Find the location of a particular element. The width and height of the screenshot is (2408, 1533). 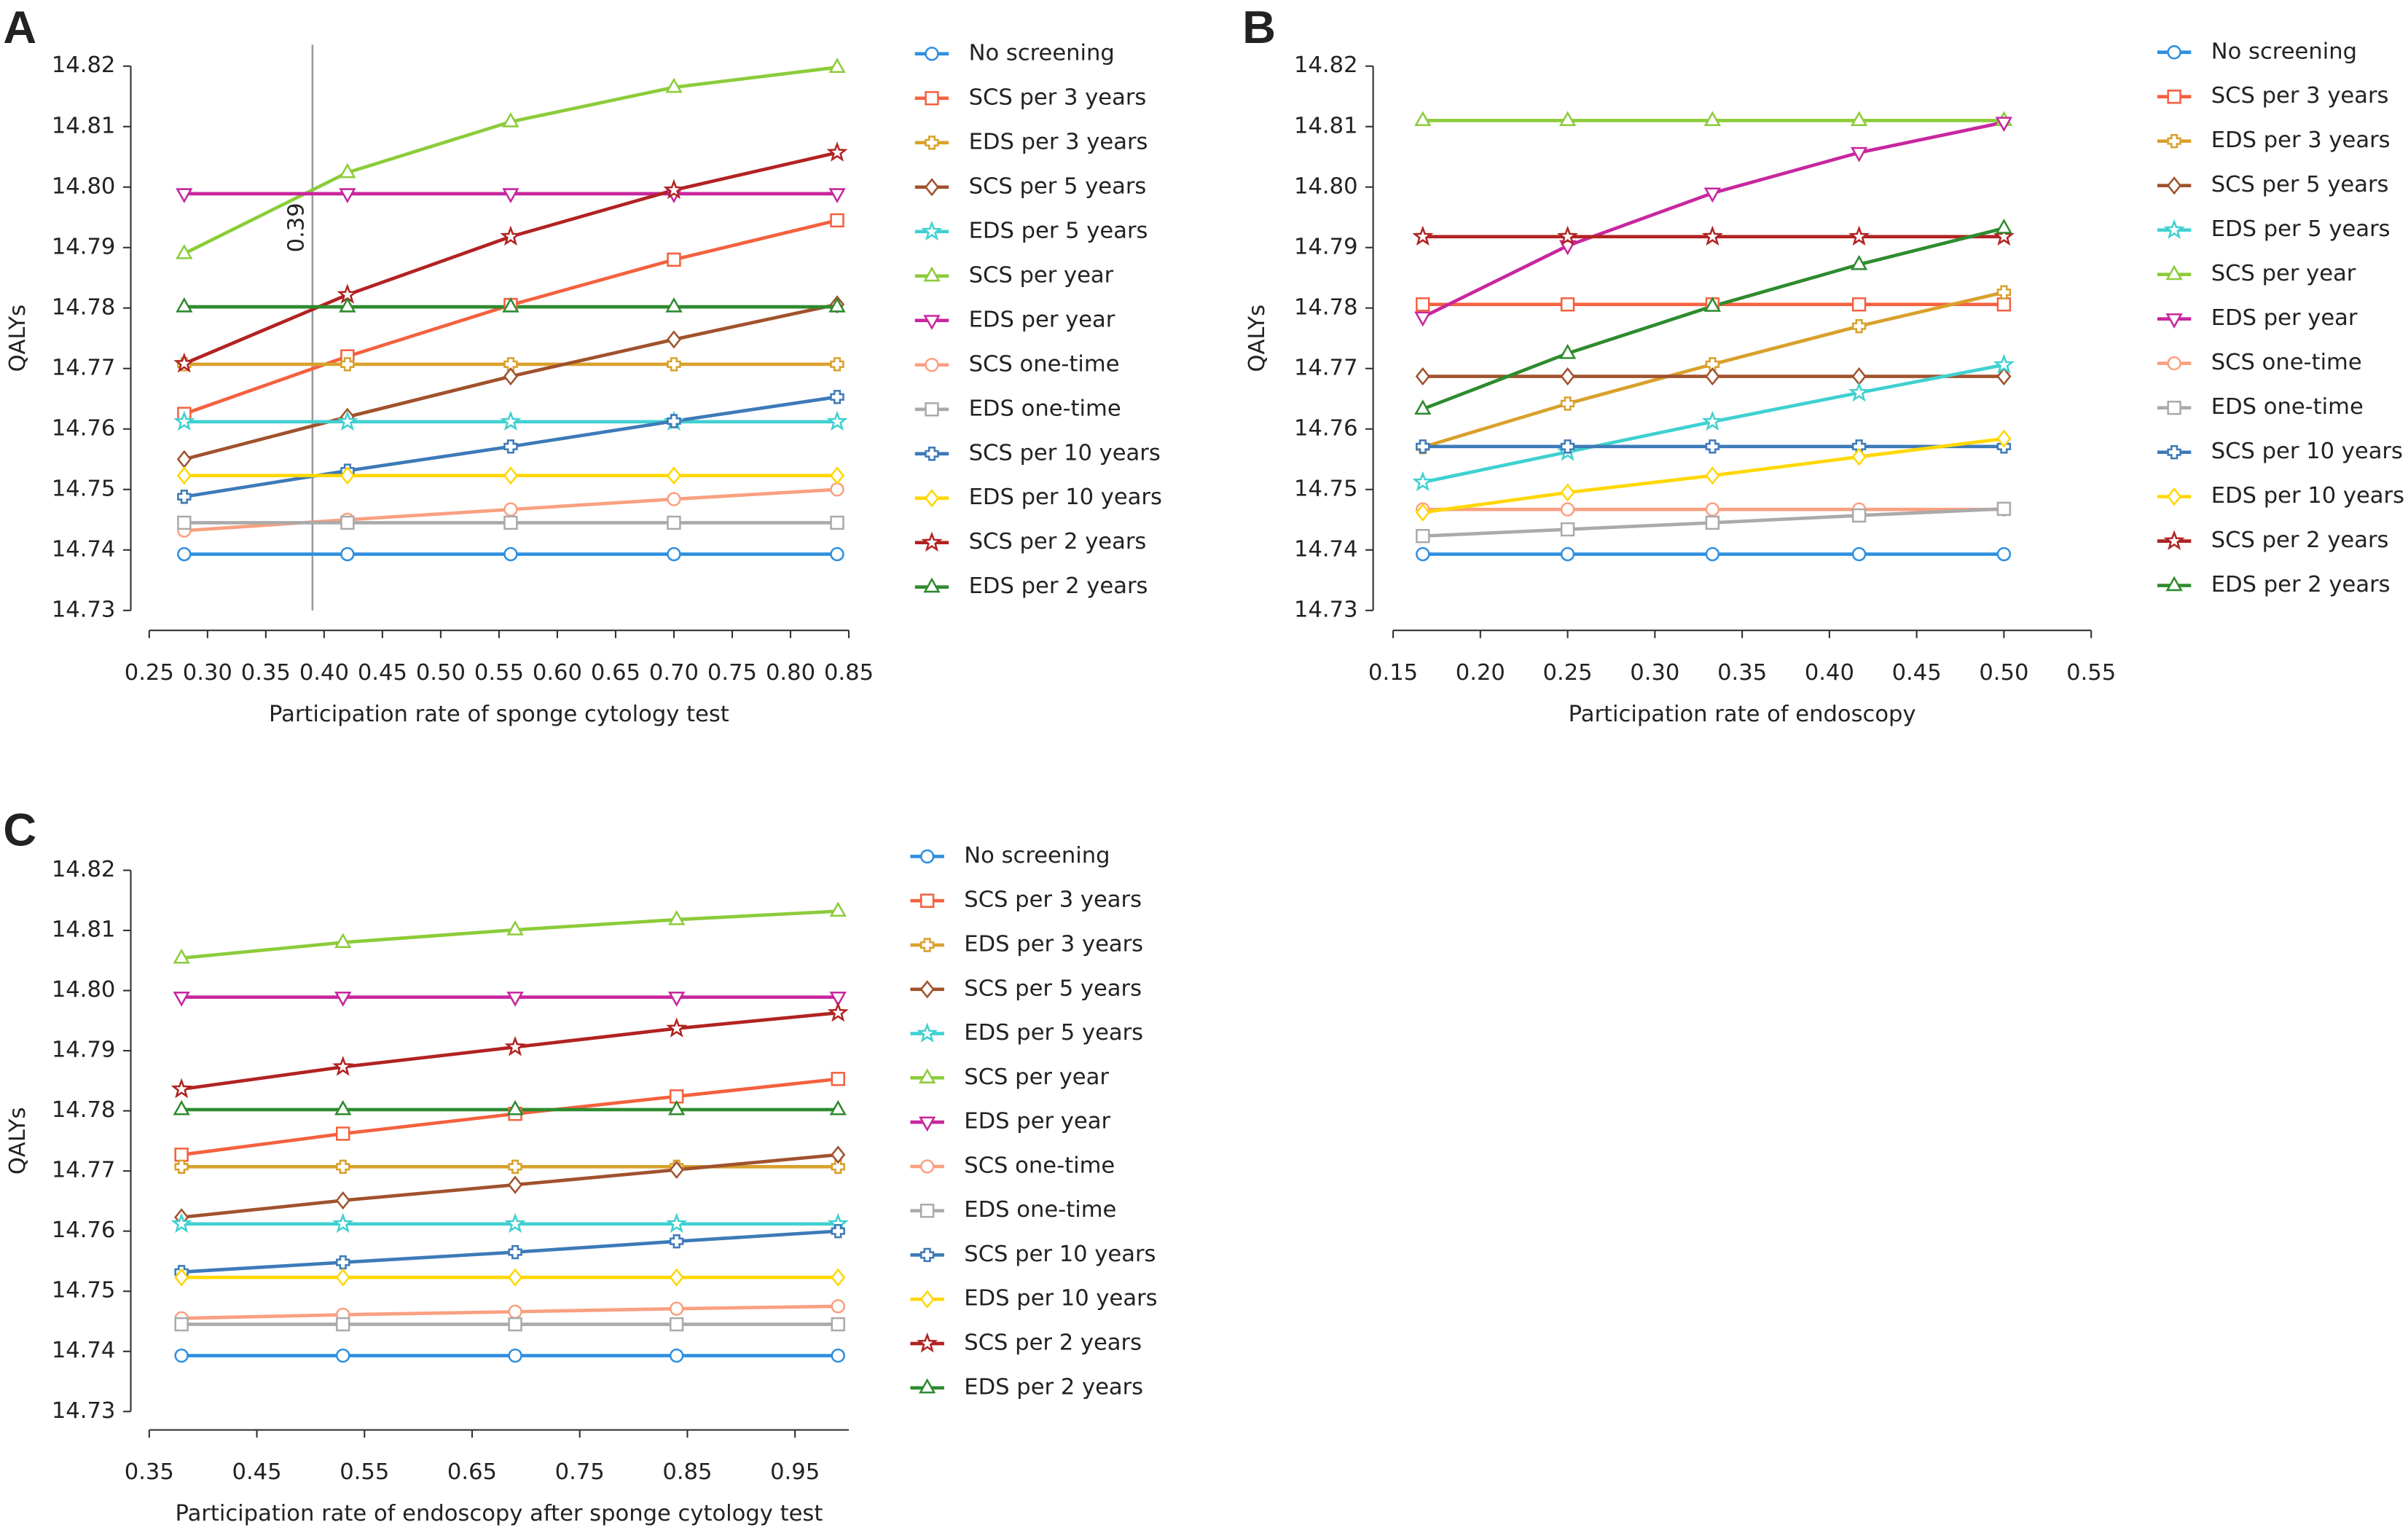

x-axis-label: Participation rate of endoscopy is located at coordinates (1742, 714).